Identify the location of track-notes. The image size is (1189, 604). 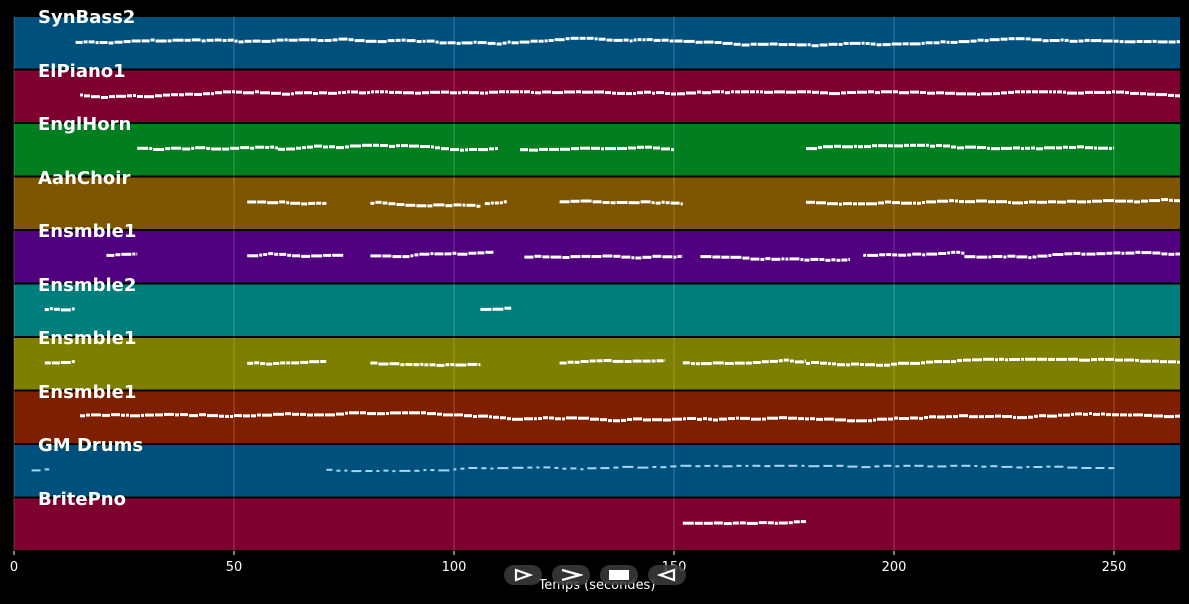
(744, 523).